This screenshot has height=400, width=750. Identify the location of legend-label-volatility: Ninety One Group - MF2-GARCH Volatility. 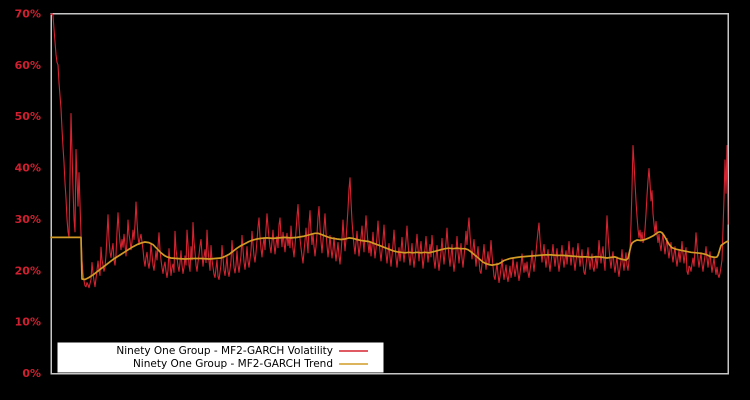
(224, 351).